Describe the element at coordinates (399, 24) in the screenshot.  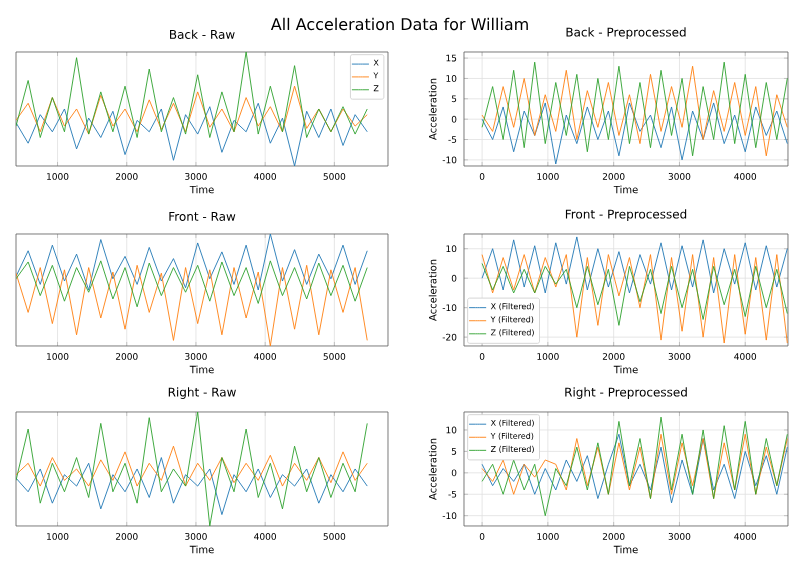
I see `text: All Acceleration Data for William` at that location.